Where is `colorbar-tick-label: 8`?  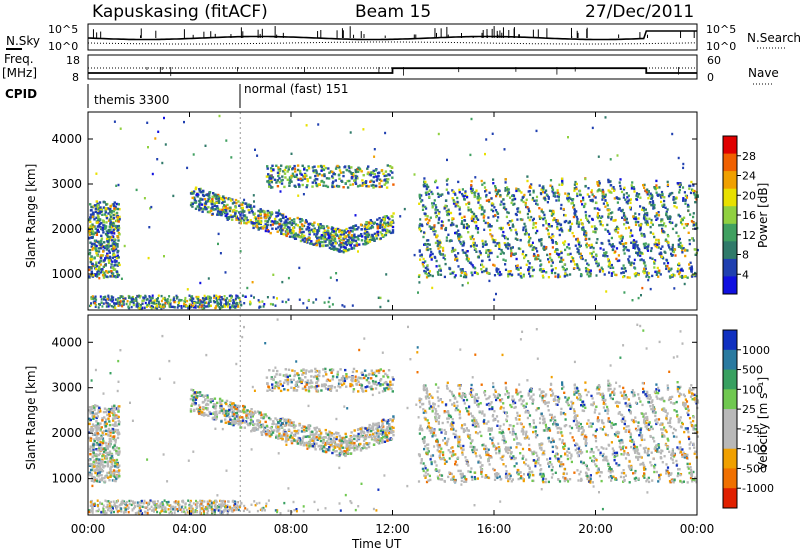
colorbar-tick-label: 8 is located at coordinates (745, 255).